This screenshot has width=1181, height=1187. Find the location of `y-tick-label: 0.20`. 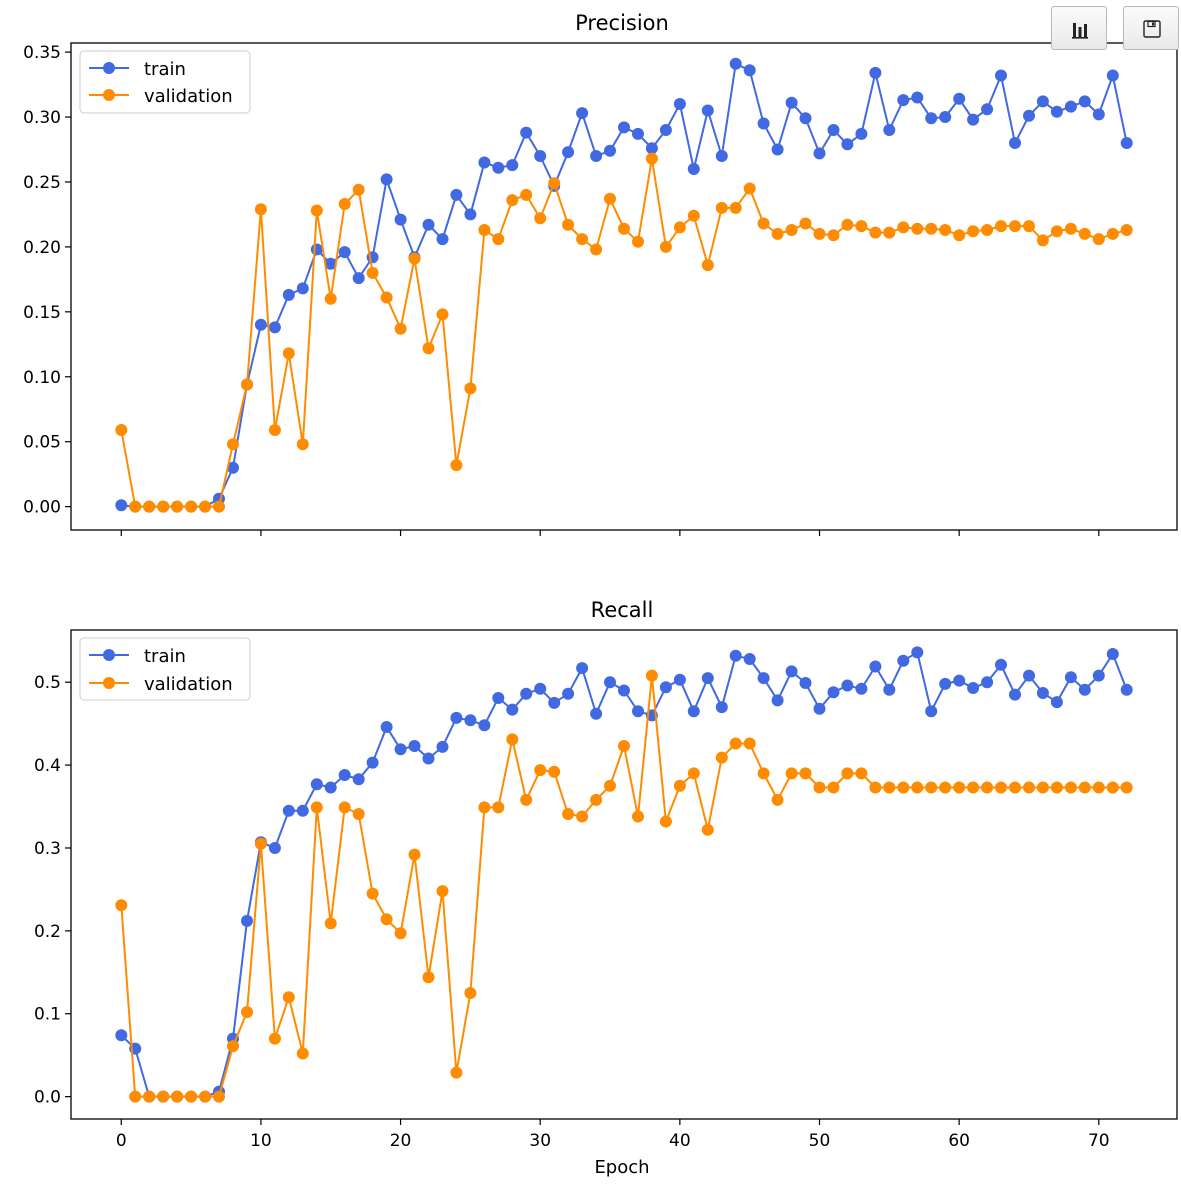

y-tick-label: 0.20 is located at coordinates (42, 248).